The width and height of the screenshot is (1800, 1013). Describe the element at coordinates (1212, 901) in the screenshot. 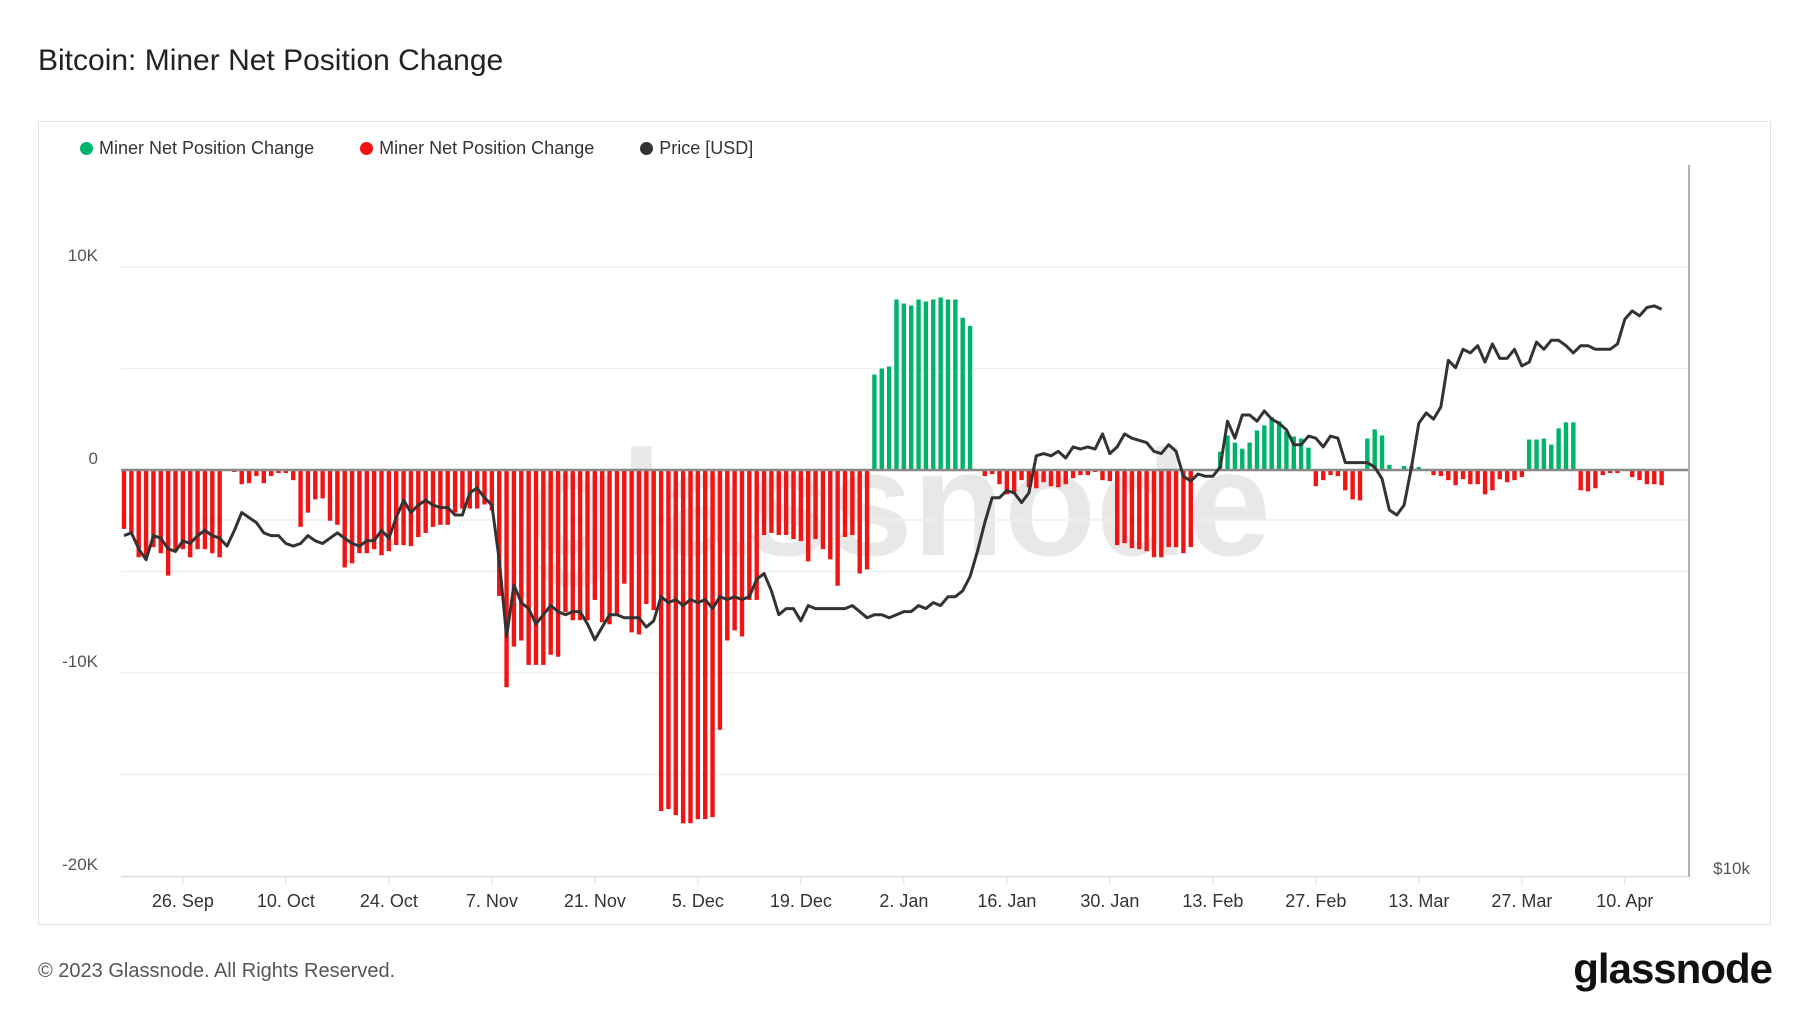

I see `x-tick-label: 13. Feb` at that location.